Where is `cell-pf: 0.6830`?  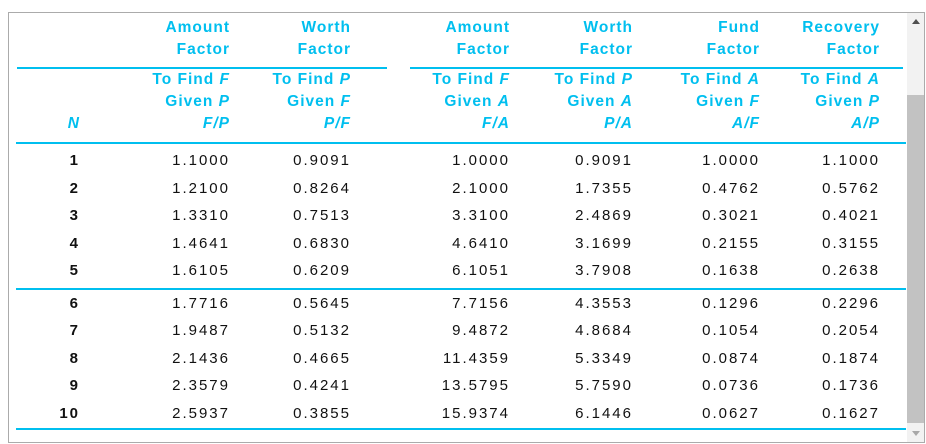
cell-pf: 0.6830 is located at coordinates (322, 243).